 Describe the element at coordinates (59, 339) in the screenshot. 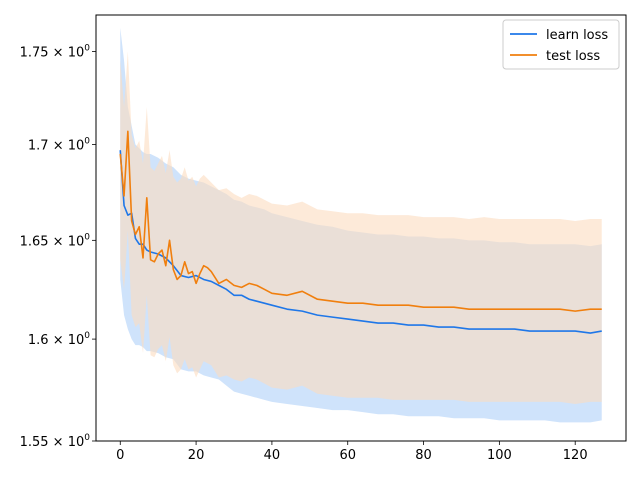

I see `y-tick-label: 1.6 × 100` at that location.